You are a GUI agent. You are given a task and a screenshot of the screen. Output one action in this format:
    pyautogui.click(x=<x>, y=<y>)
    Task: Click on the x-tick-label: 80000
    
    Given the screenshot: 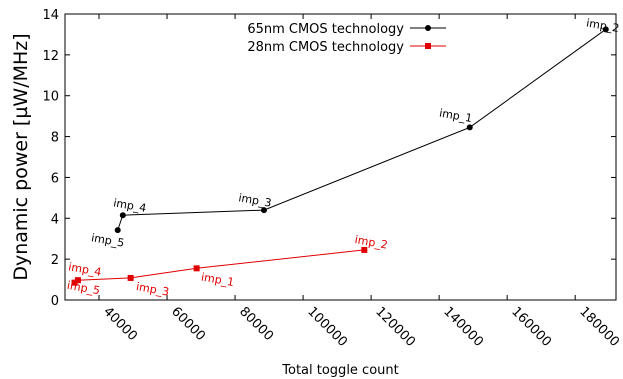 What is the action you would take?
    pyautogui.click(x=256, y=324)
    